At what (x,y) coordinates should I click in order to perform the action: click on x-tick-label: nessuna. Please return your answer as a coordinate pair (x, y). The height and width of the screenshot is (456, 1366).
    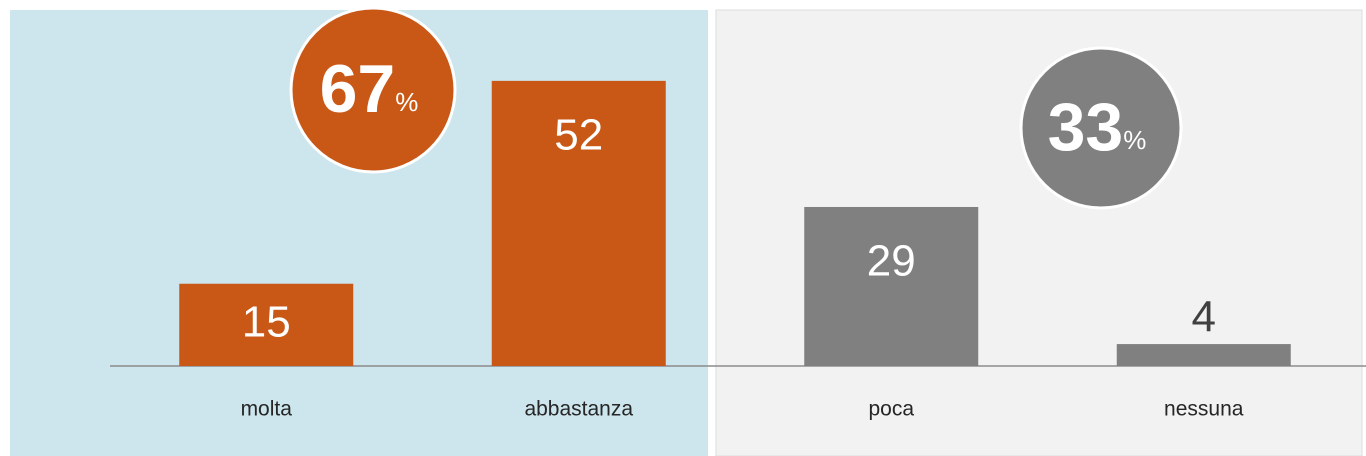
    Looking at the image, I should click on (1204, 409).